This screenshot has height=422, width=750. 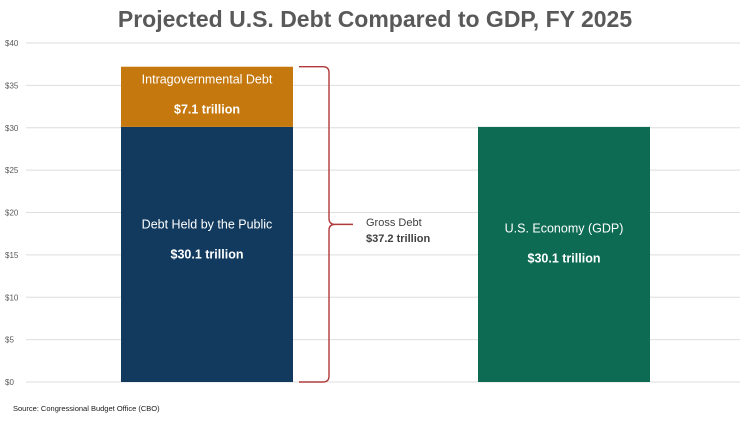 What do you see at coordinates (12, 43) in the screenshot?
I see `y-tick-label: $40` at bounding box center [12, 43].